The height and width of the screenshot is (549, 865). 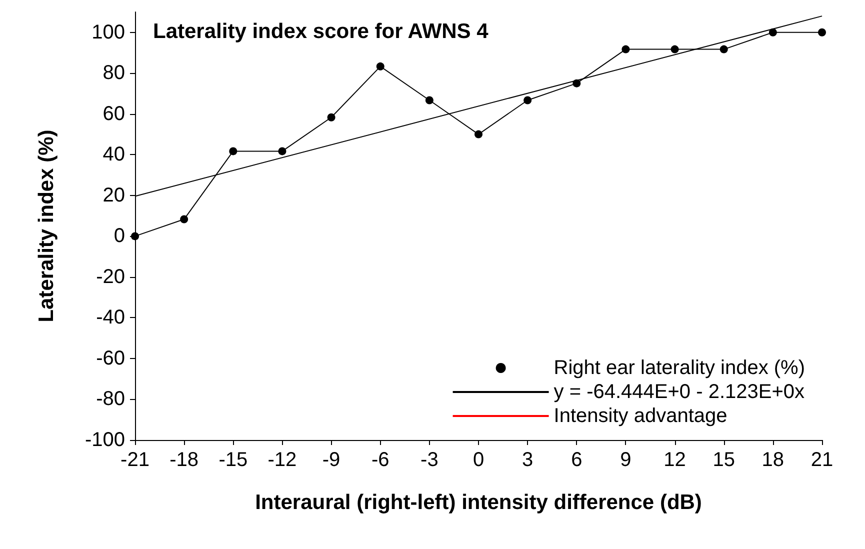 I want to click on y-tick-label: 60, so click(x=113, y=113).